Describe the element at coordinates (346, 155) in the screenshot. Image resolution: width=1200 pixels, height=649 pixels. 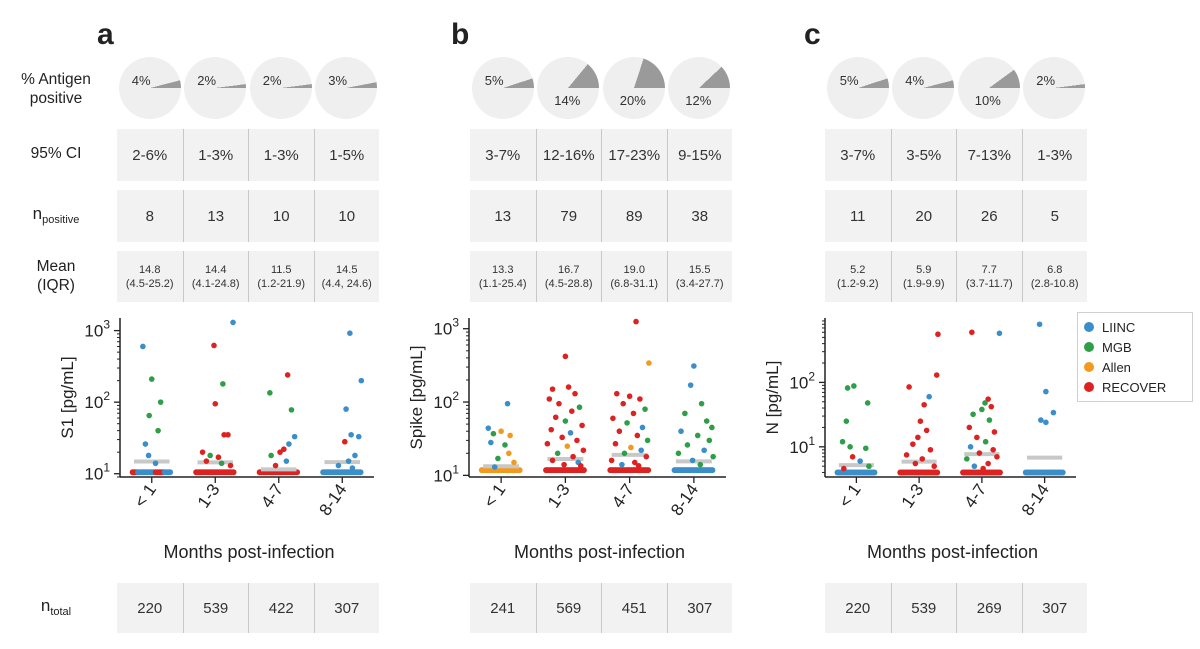
I see `ci-row-cell: 1-5%` at that location.